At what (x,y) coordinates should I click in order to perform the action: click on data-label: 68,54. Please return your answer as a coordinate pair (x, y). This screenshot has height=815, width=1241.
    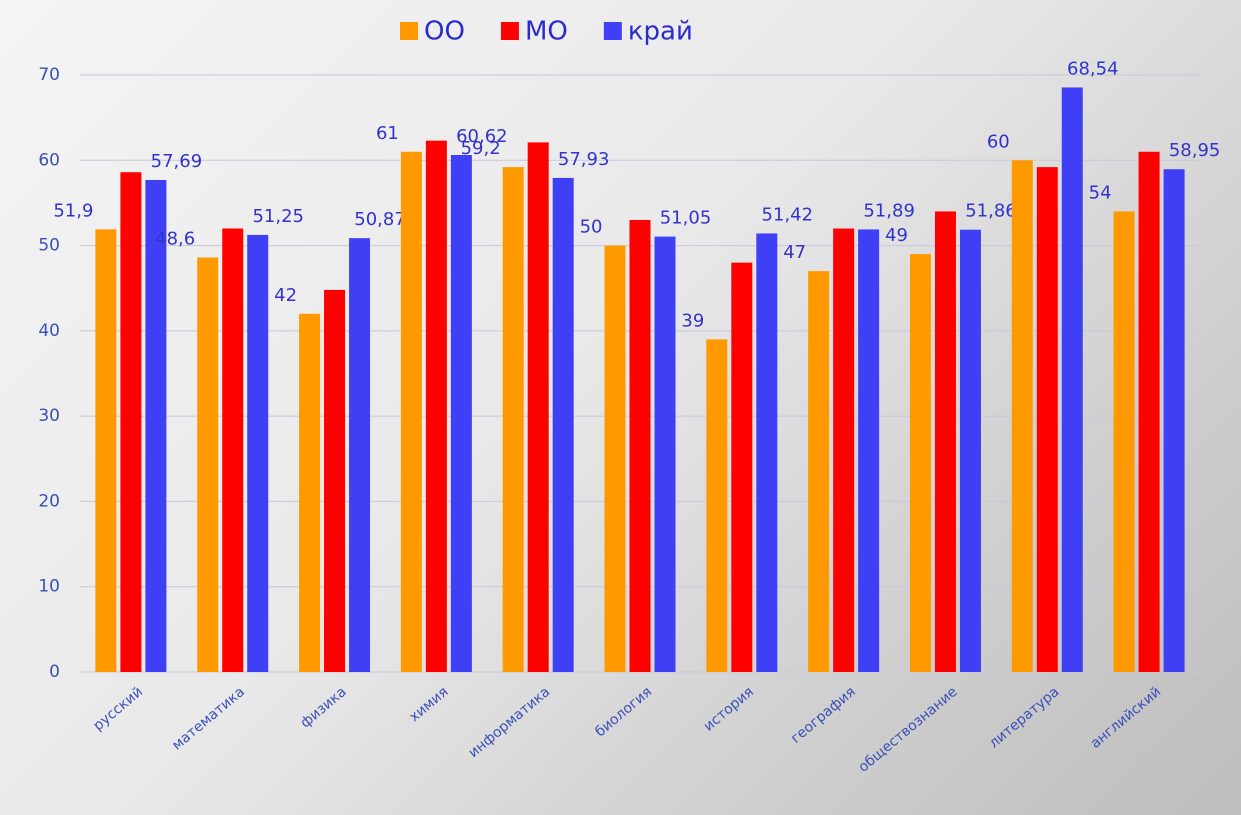
    Looking at the image, I should click on (1093, 68).